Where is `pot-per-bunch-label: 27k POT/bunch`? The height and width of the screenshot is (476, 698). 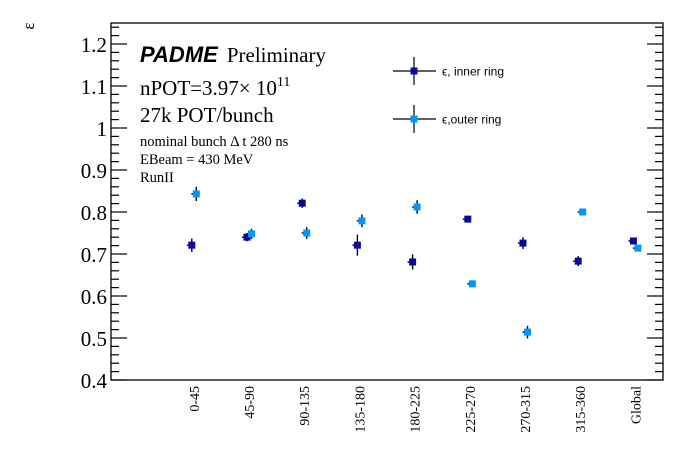
pot-per-bunch-label: 27k POT/bunch is located at coordinates (207, 115).